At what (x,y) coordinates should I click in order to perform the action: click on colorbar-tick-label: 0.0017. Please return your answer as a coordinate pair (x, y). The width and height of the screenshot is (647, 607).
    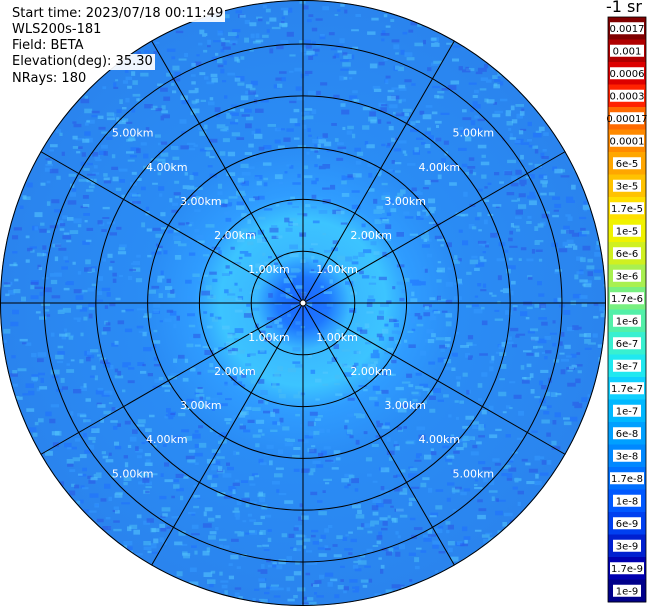
    Looking at the image, I should click on (627, 29).